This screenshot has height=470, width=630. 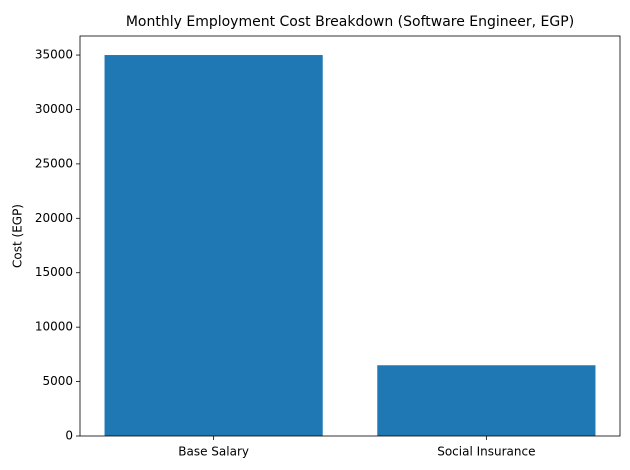 I want to click on y-tick-label: 10000, so click(x=54, y=327).